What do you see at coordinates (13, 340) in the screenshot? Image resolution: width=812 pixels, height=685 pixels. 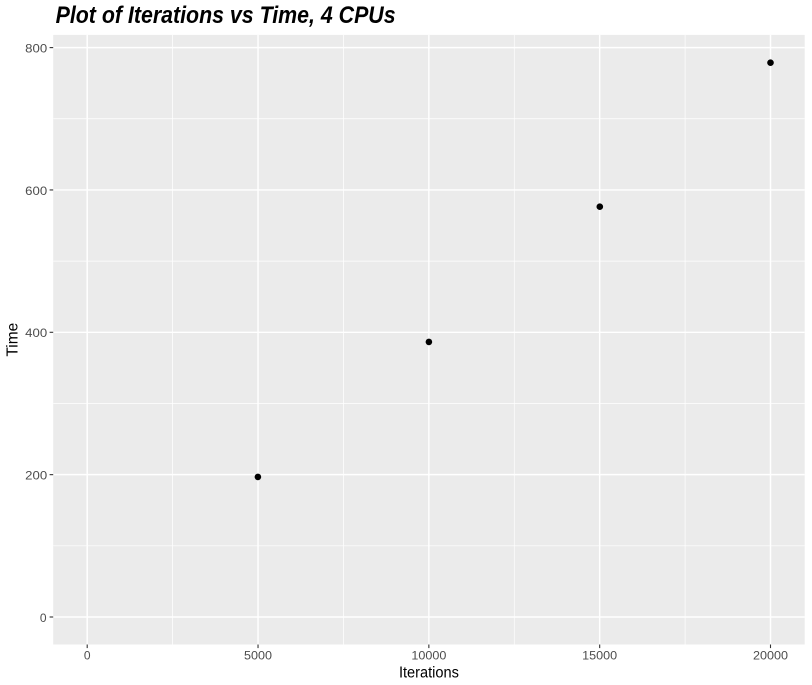 I see `svg-text: Time` at bounding box center [13, 340].